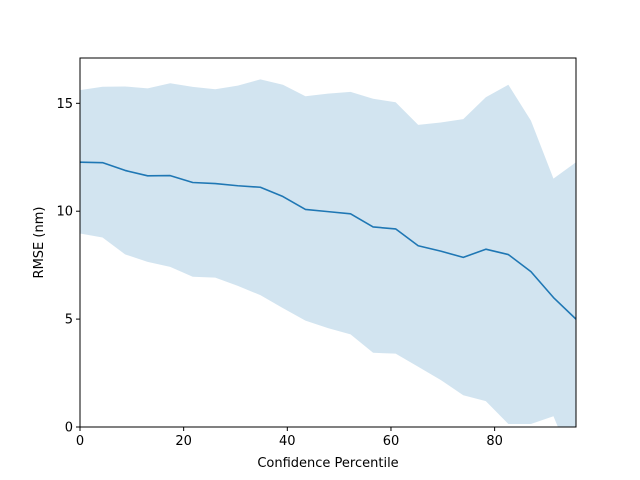  I want to click on y-tick-label: 15, so click(64, 104).